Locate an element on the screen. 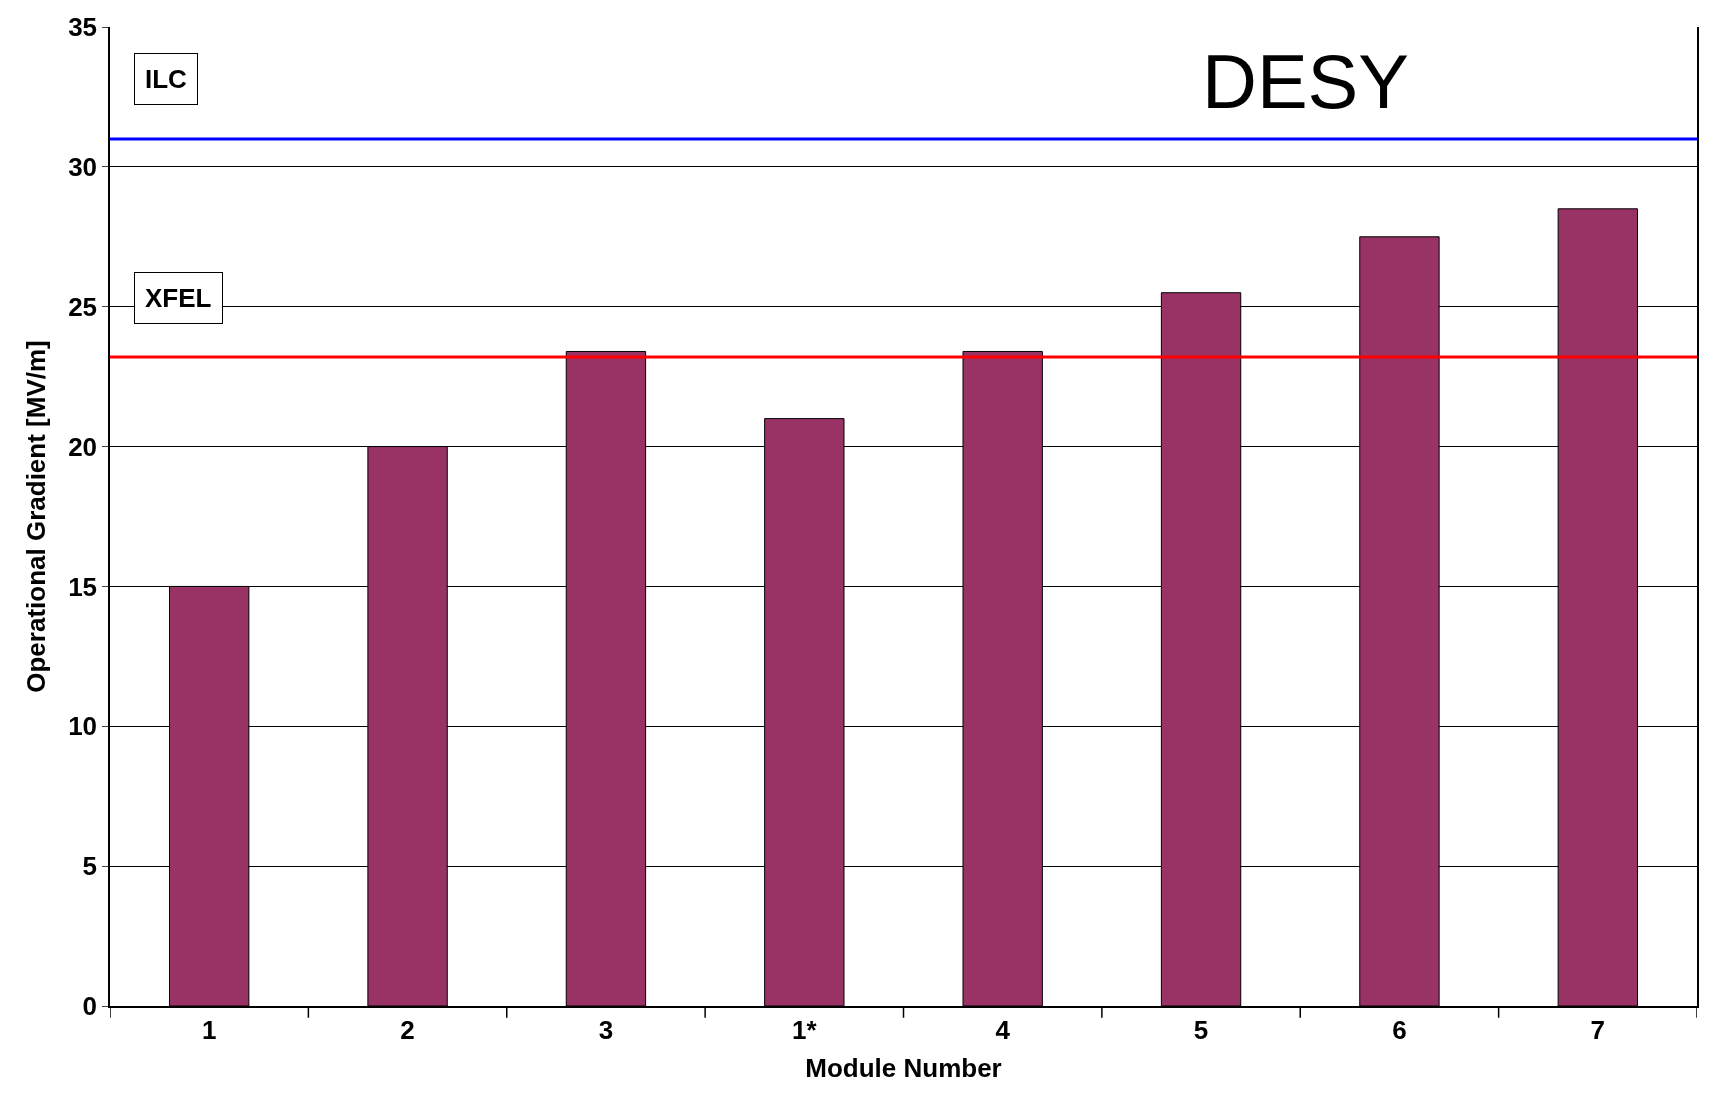  x-tick-label: 4 is located at coordinates (1003, 1029).